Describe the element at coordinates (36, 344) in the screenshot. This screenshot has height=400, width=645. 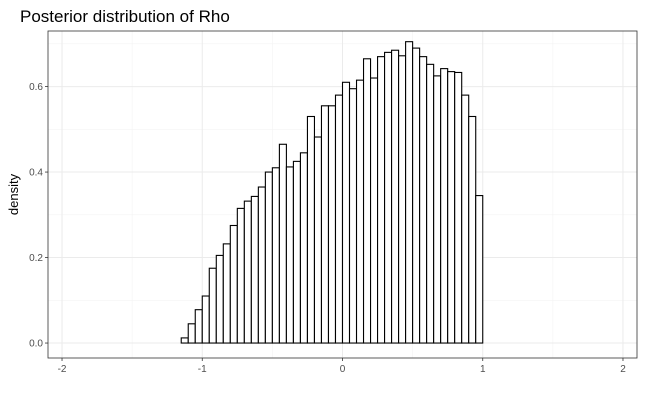
I see `y-tick-label: 0.0` at that location.